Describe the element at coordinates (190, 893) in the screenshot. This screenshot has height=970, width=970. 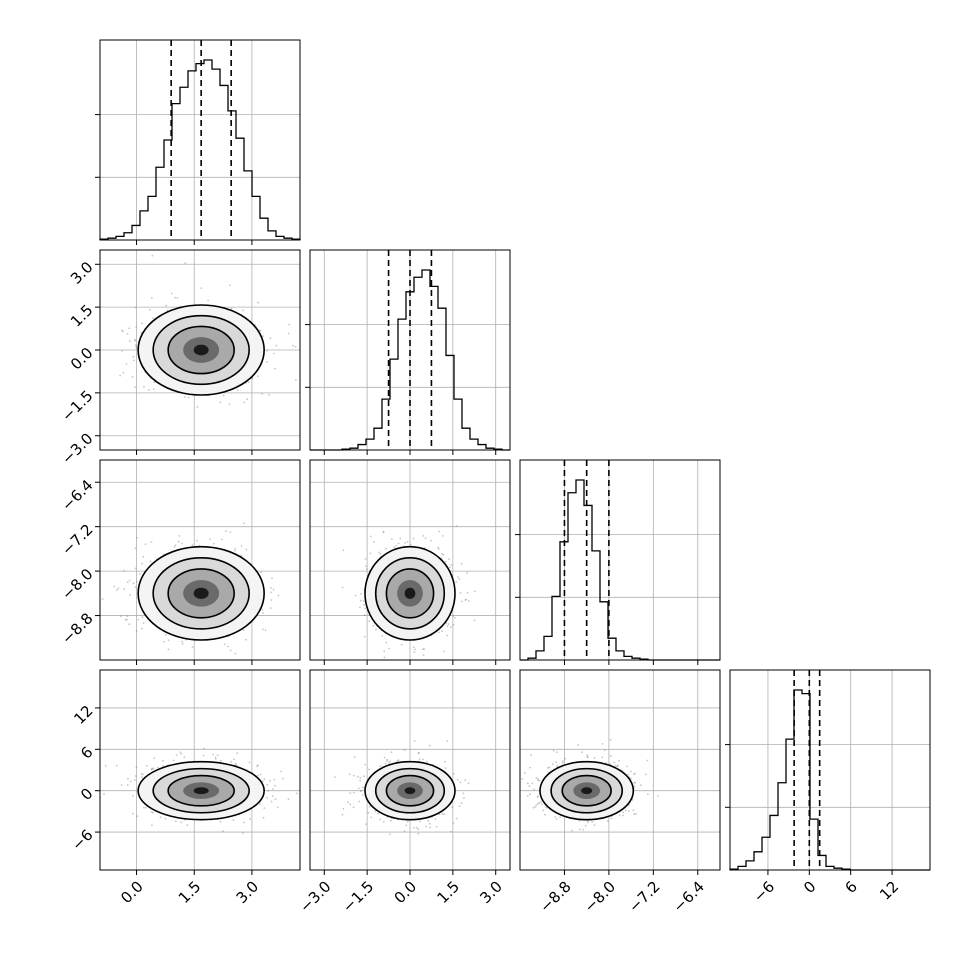
I see `x-tick-label-0-1: 1.5` at that location.